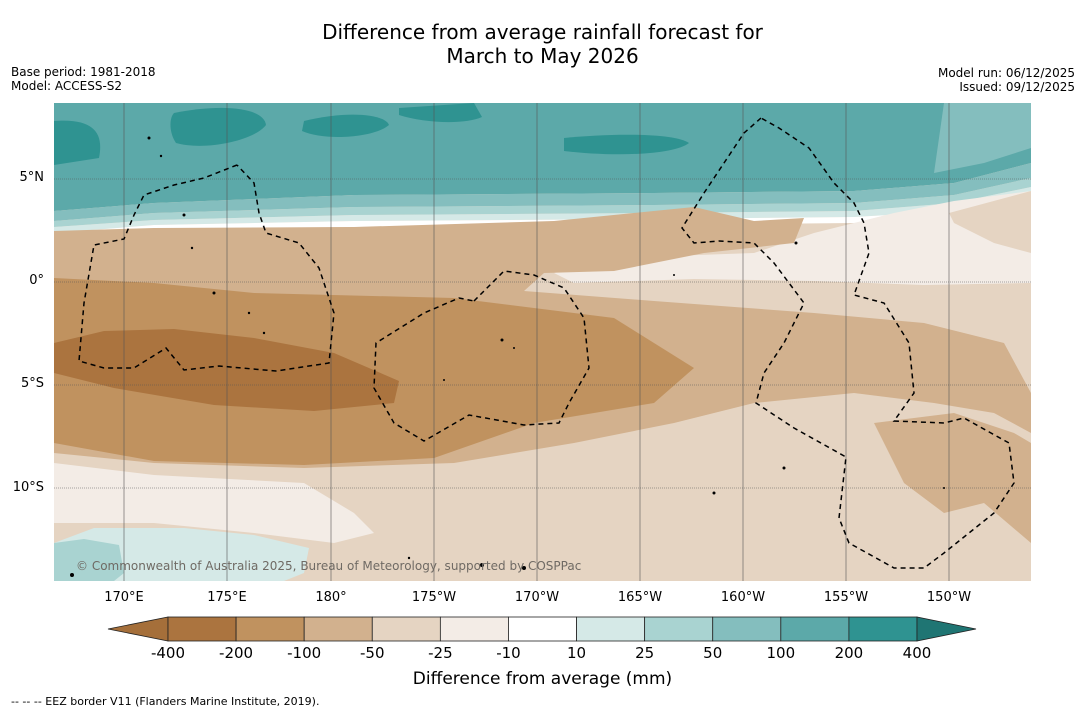 This screenshot has height=713, width=1085. Describe the element at coordinates (990, 222) in the screenshot. I see `zone-east-tan` at that location.